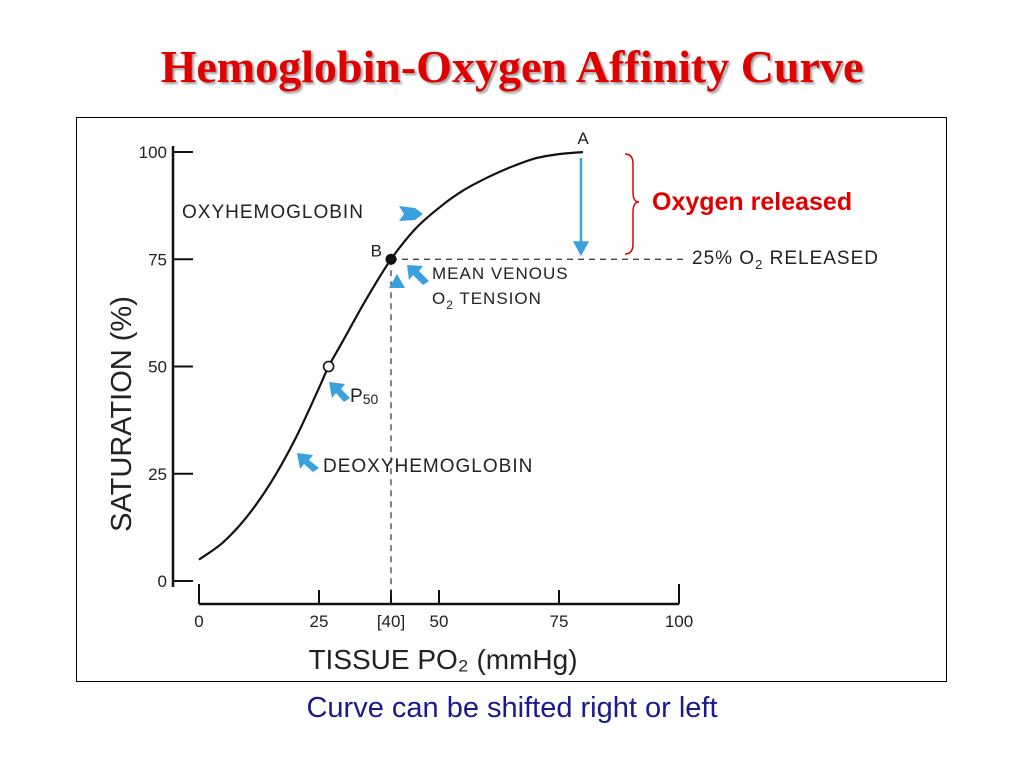  What do you see at coordinates (418, 275) in the screenshot?
I see `venous-diagonal-arrow-icon` at bounding box center [418, 275].